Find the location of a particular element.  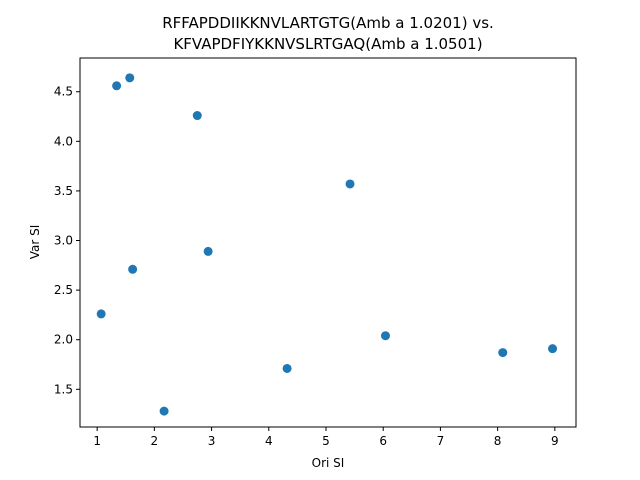

x-tick-label: 3 is located at coordinates (212, 441).